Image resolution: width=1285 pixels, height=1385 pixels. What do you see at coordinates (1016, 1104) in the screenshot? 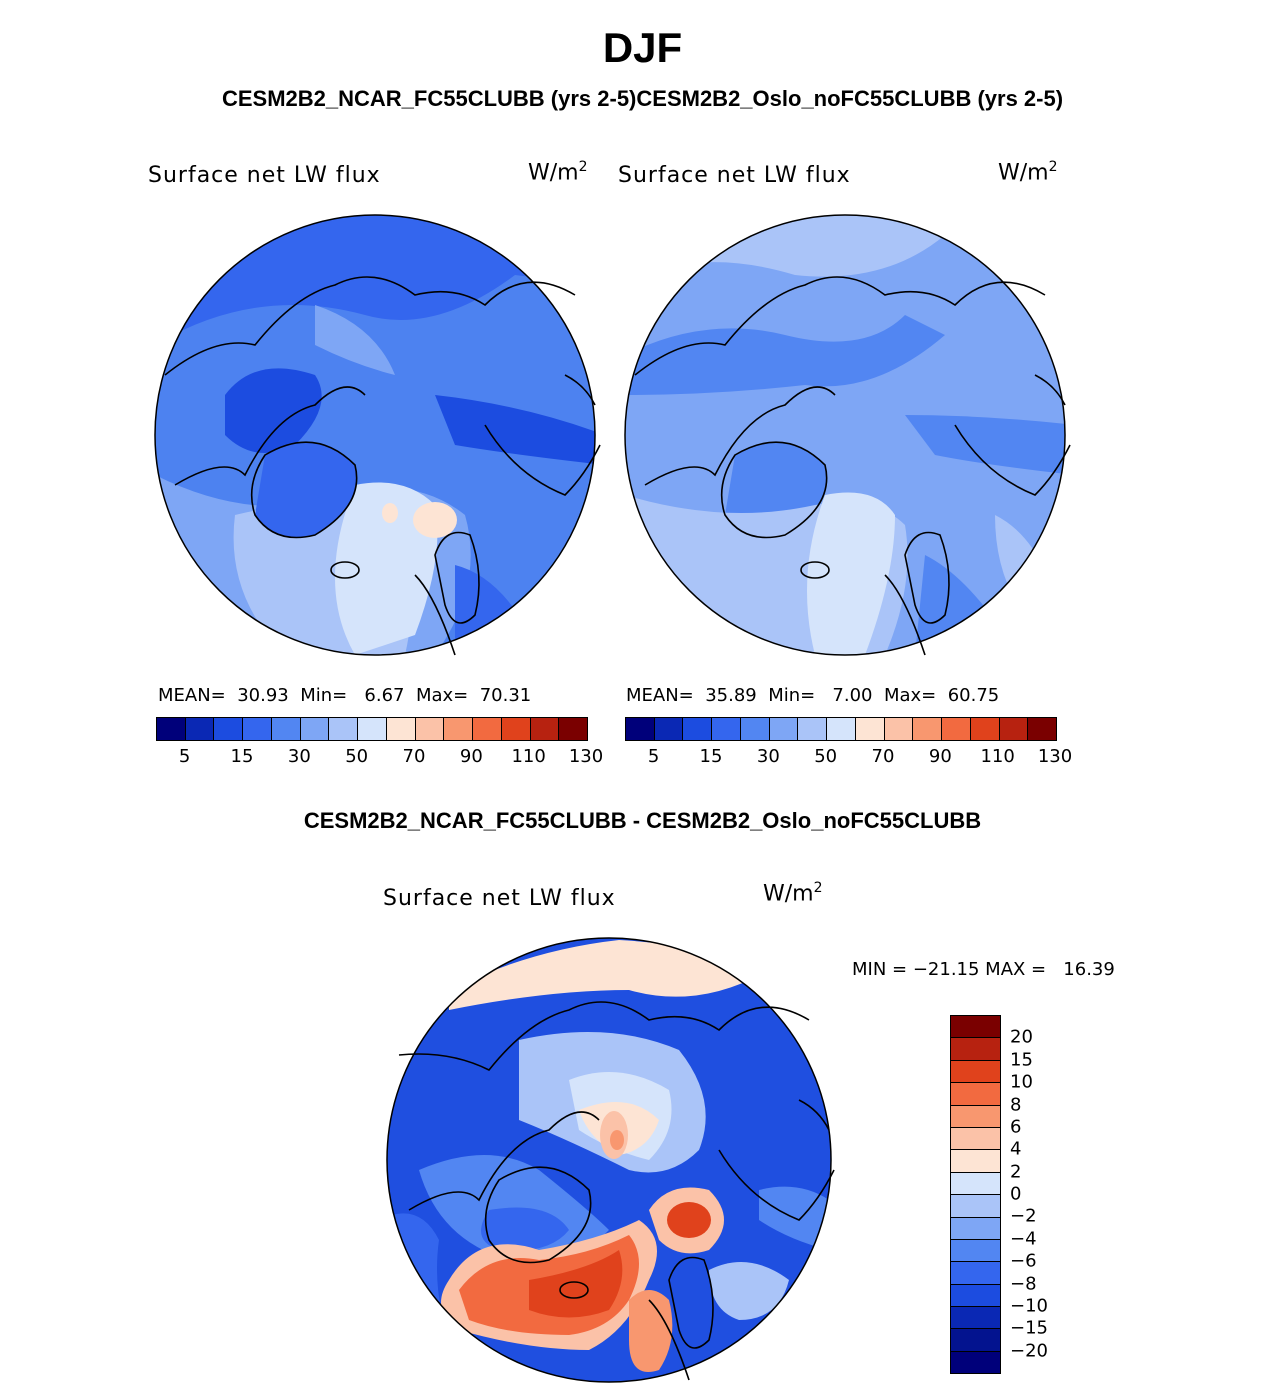
I see `colorbar-tick-label: 8` at bounding box center [1016, 1104].